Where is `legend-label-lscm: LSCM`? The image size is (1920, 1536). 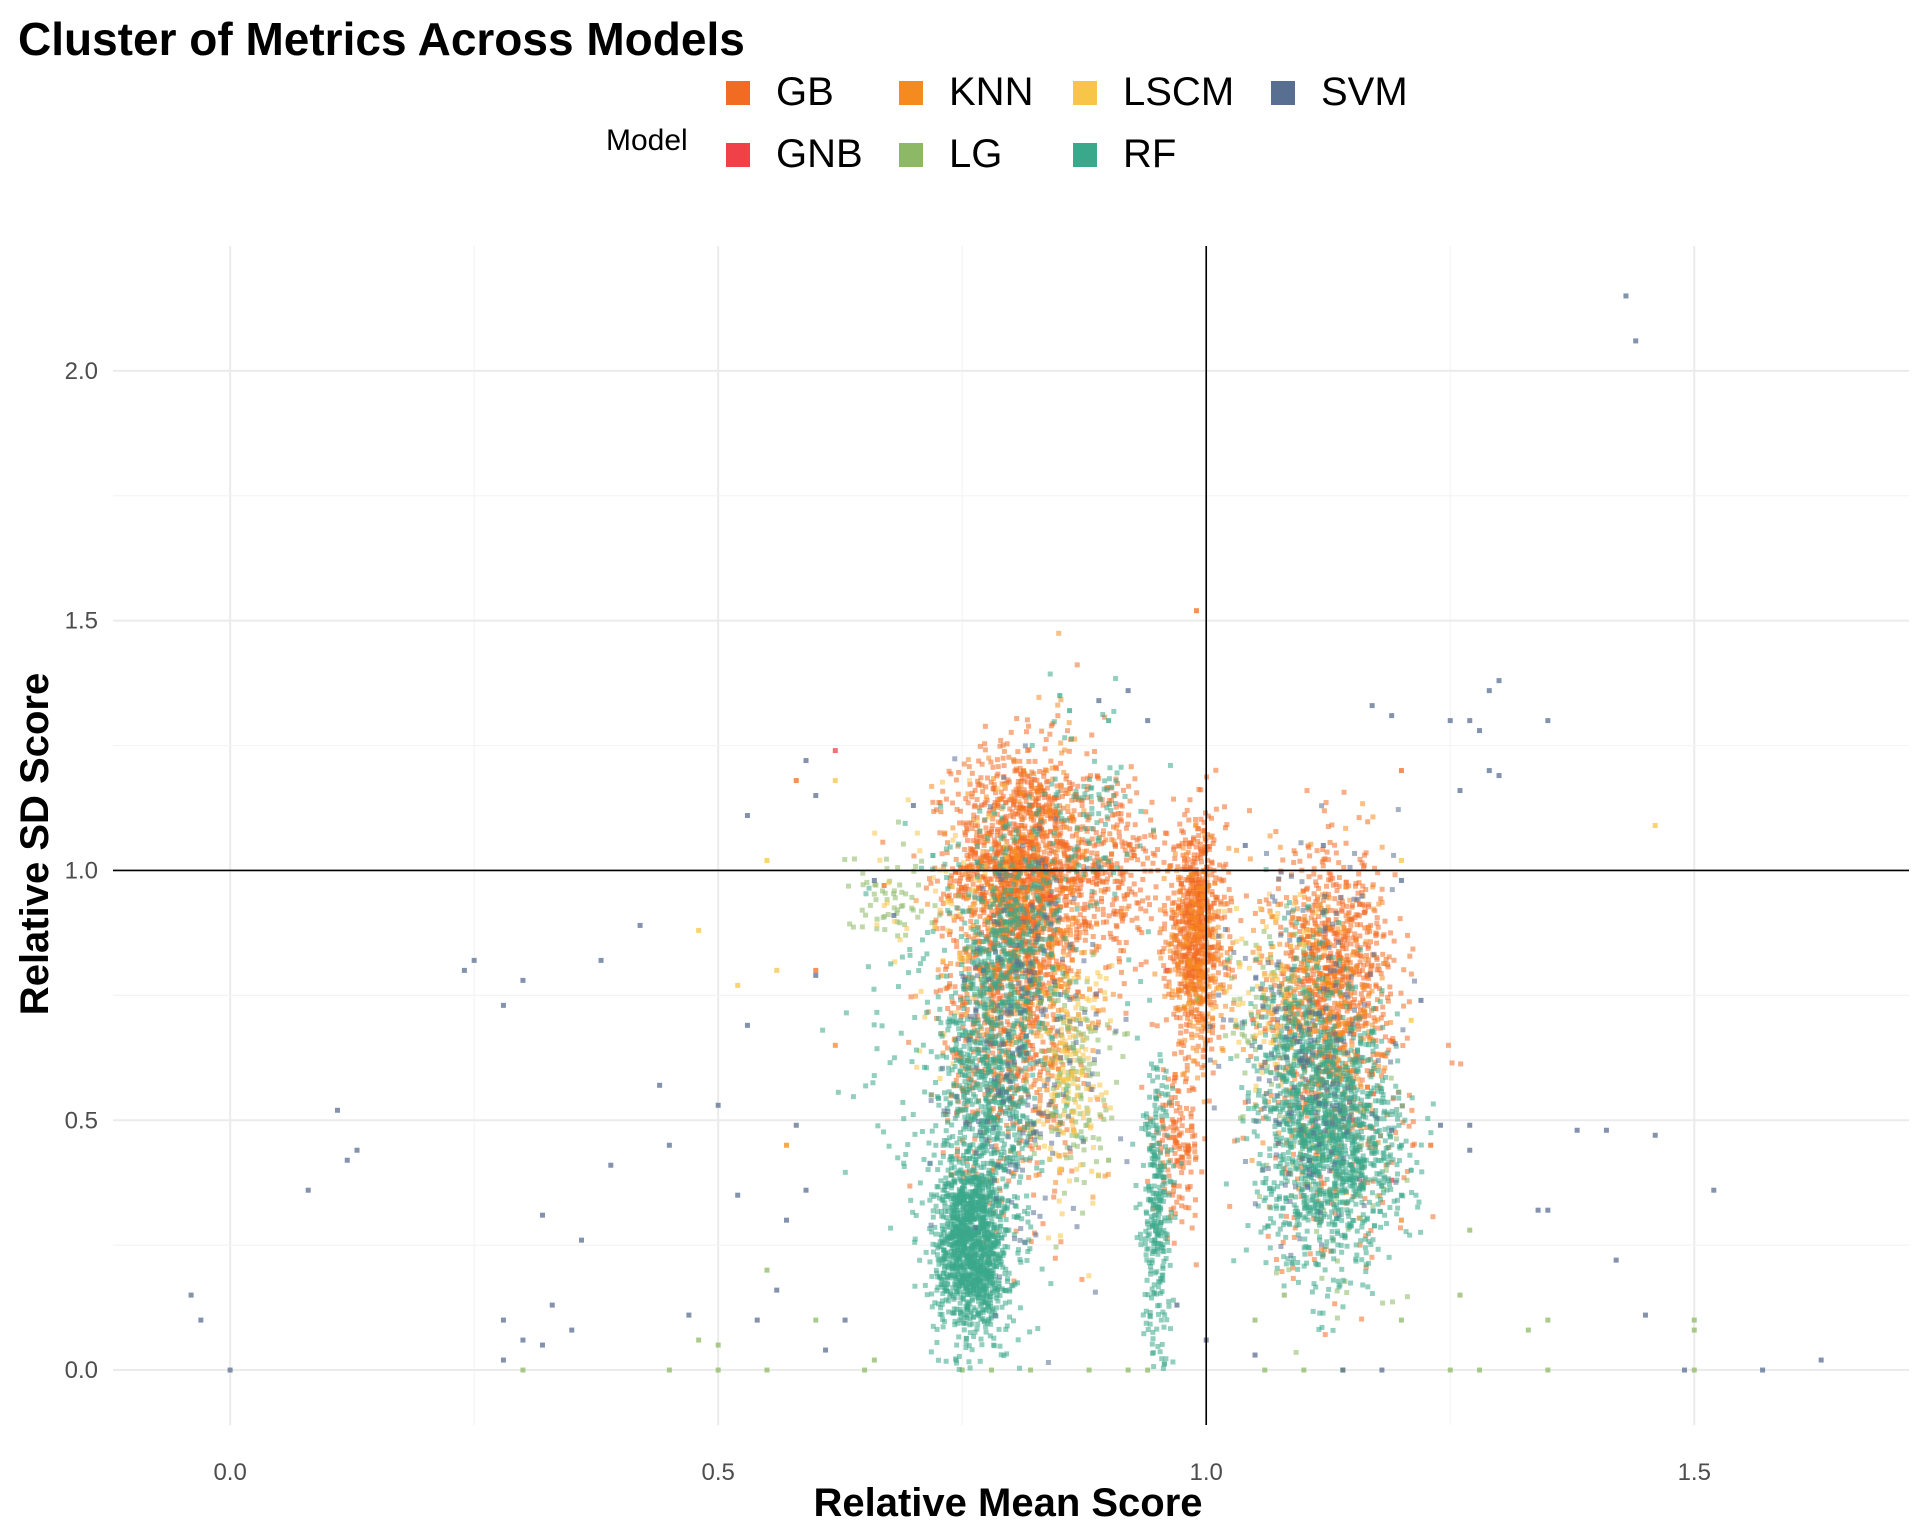 legend-label-lscm: LSCM is located at coordinates (1179, 92).